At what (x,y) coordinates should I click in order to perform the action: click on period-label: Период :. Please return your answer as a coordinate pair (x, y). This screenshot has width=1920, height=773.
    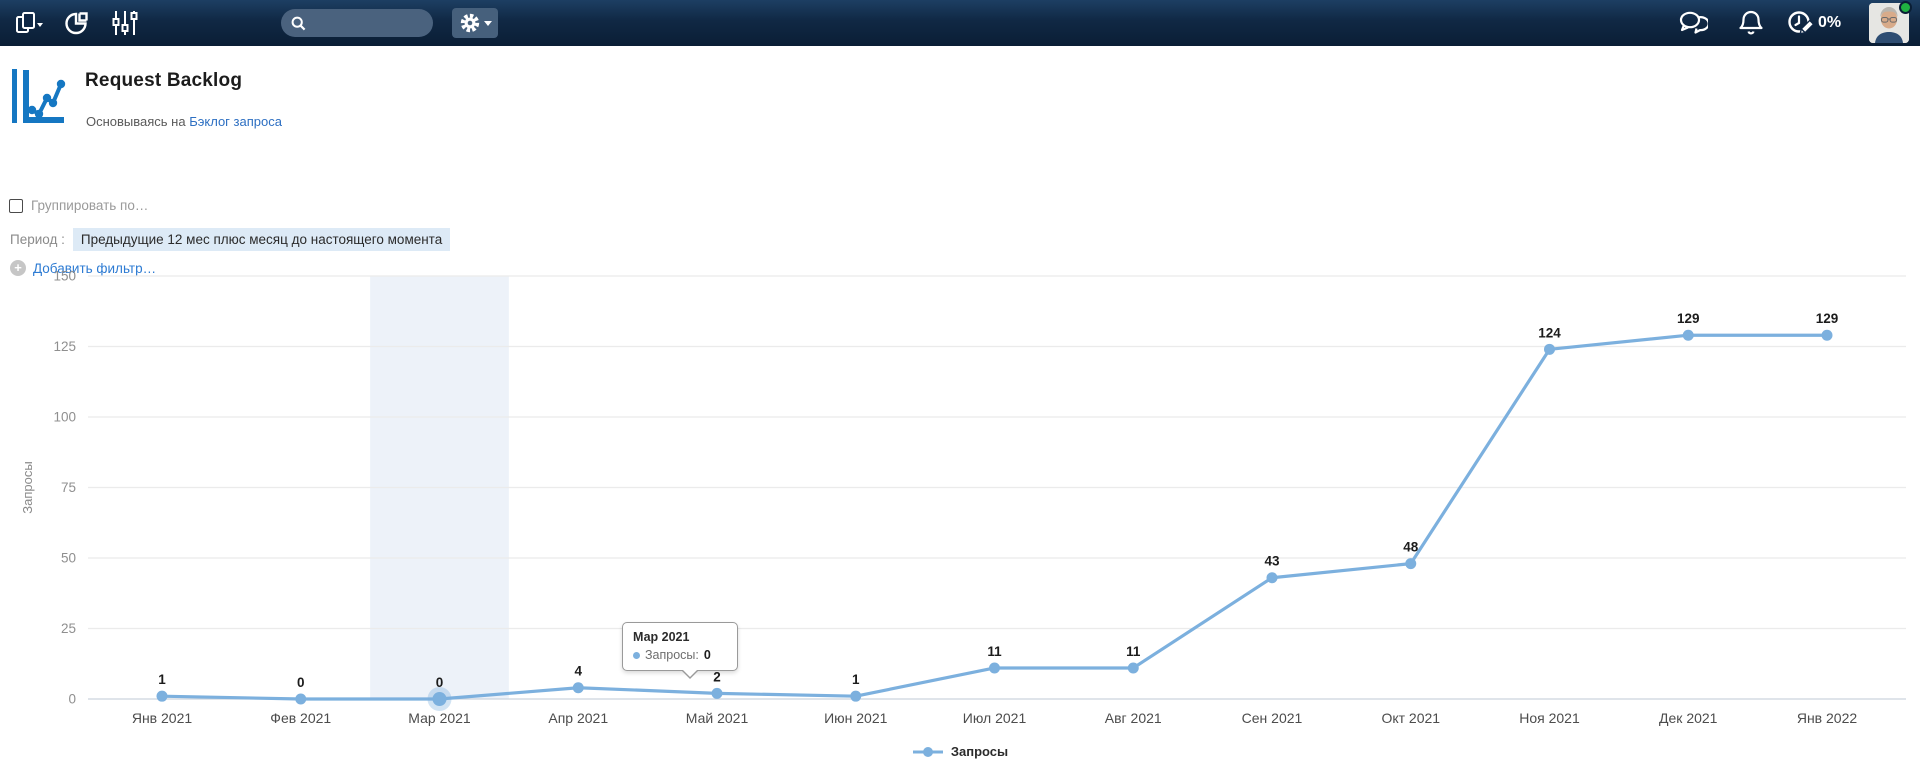
    Looking at the image, I should click on (37, 239).